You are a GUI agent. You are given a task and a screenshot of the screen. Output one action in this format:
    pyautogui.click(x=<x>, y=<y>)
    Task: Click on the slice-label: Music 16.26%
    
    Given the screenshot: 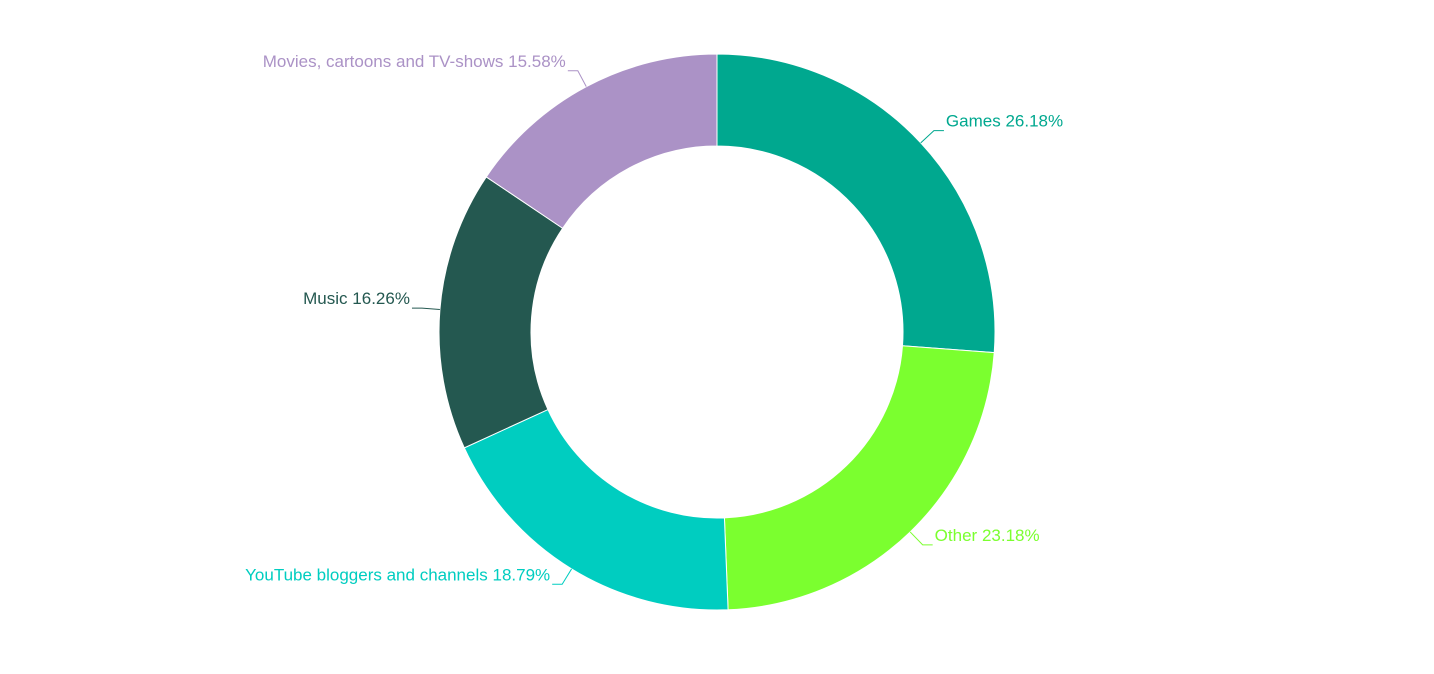 What is the action you would take?
    pyautogui.click(x=356, y=299)
    